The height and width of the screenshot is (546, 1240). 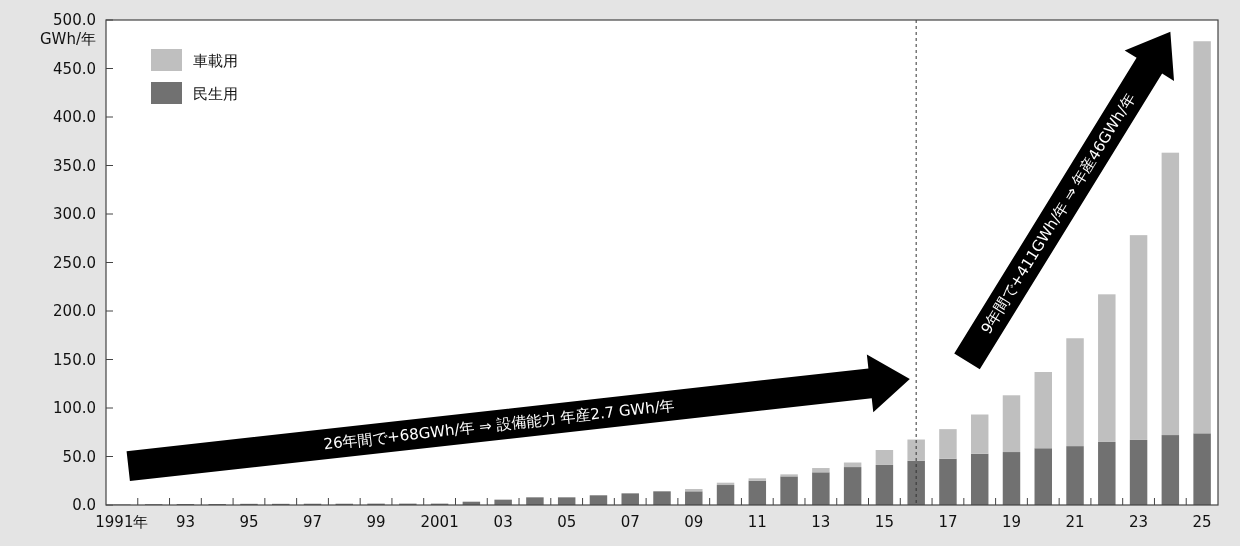 I want to click on y-tick-label: 200.0, so click(x=74, y=311).